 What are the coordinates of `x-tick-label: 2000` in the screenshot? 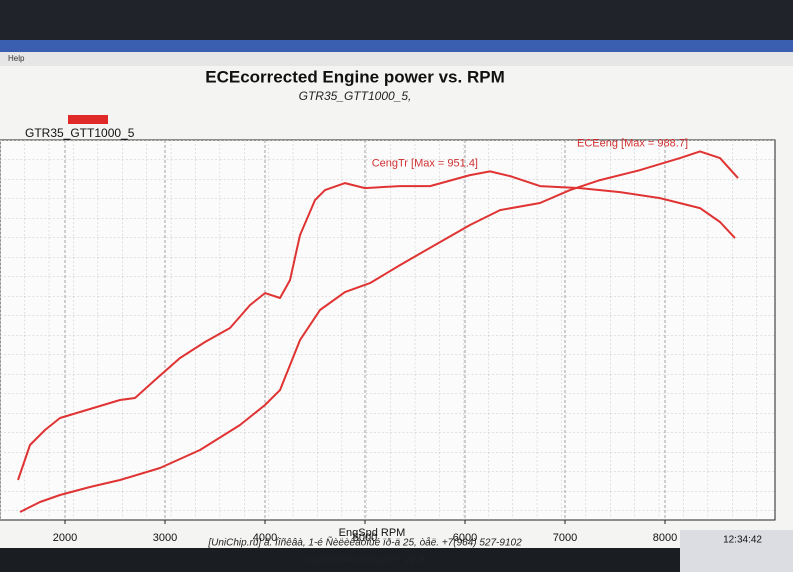 It's located at (65, 538).